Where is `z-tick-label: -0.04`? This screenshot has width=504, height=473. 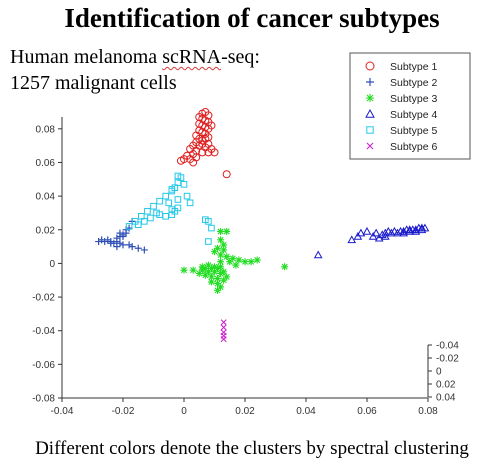
z-tick-label: -0.04 is located at coordinates (447, 346).